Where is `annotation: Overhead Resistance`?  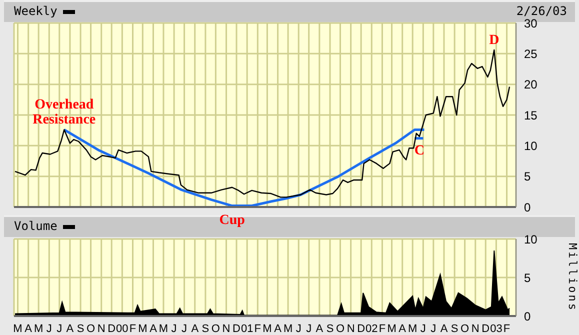
annotation: Overhead Resistance is located at coordinates (64, 113).